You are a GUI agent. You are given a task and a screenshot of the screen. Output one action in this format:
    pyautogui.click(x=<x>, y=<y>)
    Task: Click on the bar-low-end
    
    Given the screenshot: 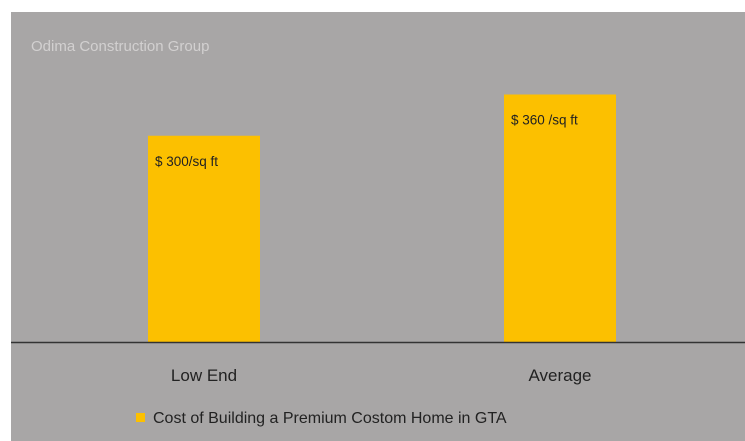 What is the action you would take?
    pyautogui.click(x=204, y=238)
    